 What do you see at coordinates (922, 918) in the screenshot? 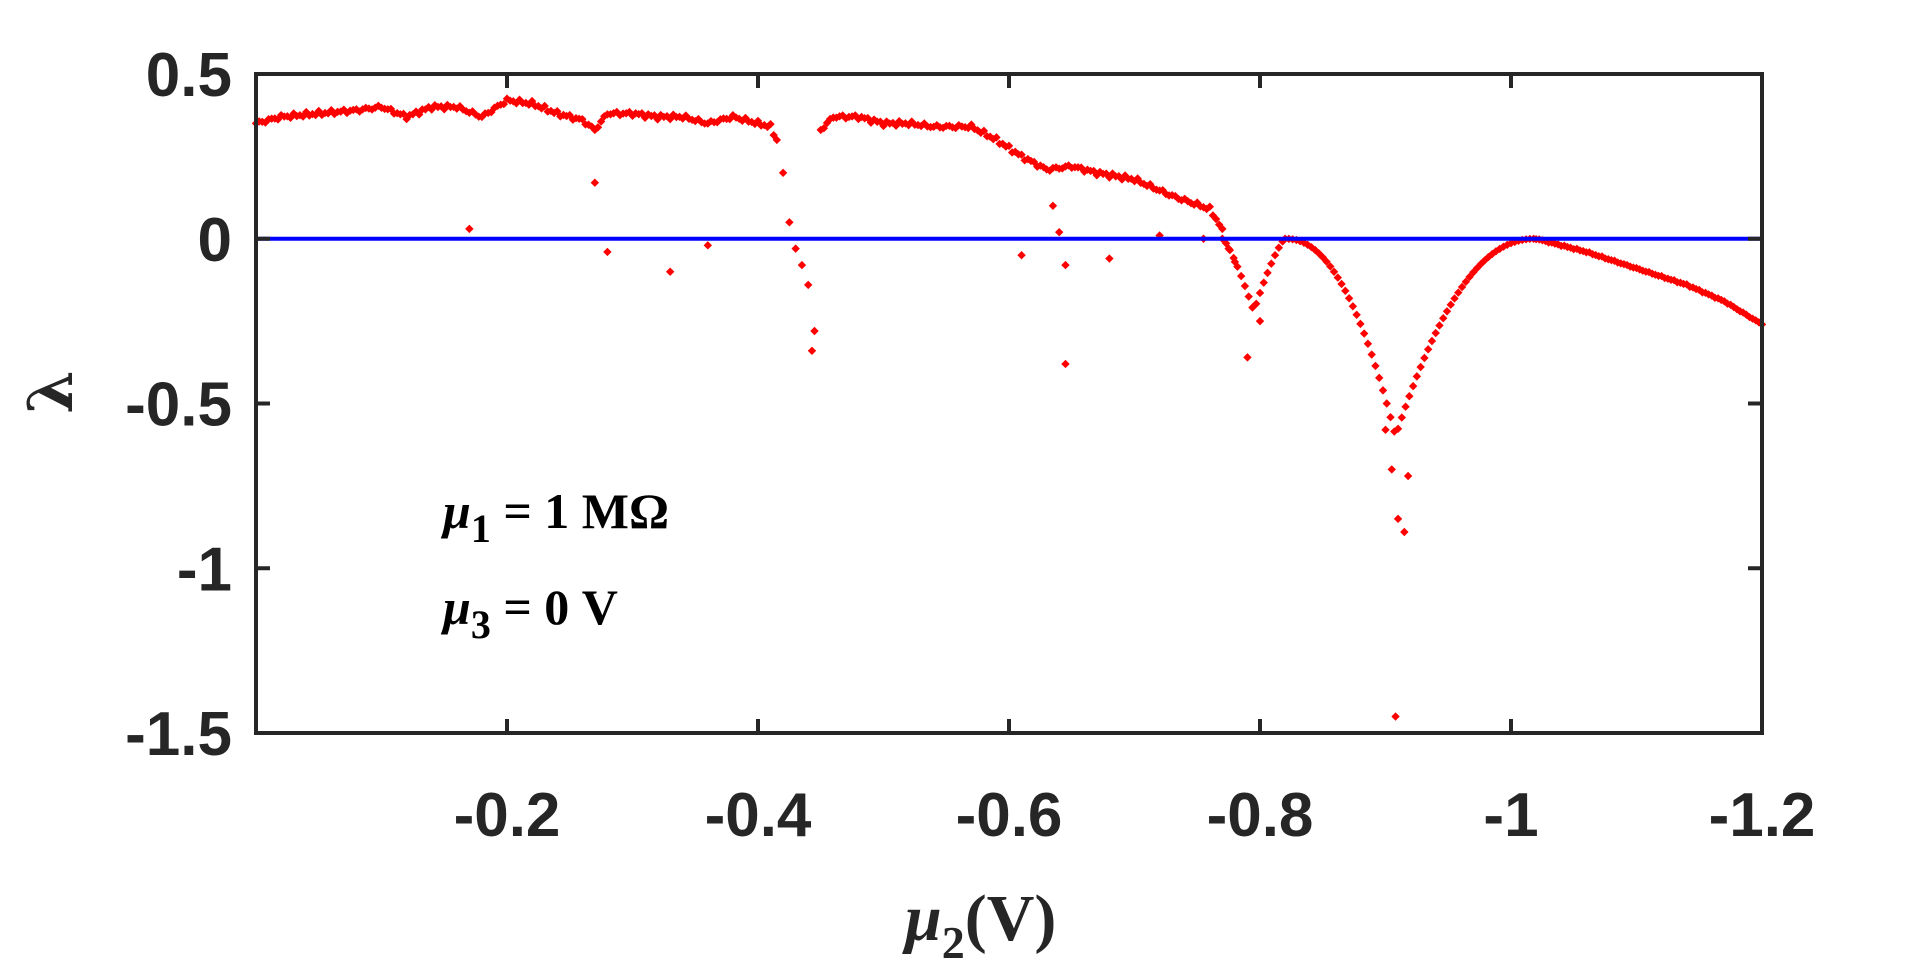
I see `x-axis-label-symbol: μ` at bounding box center [922, 918].